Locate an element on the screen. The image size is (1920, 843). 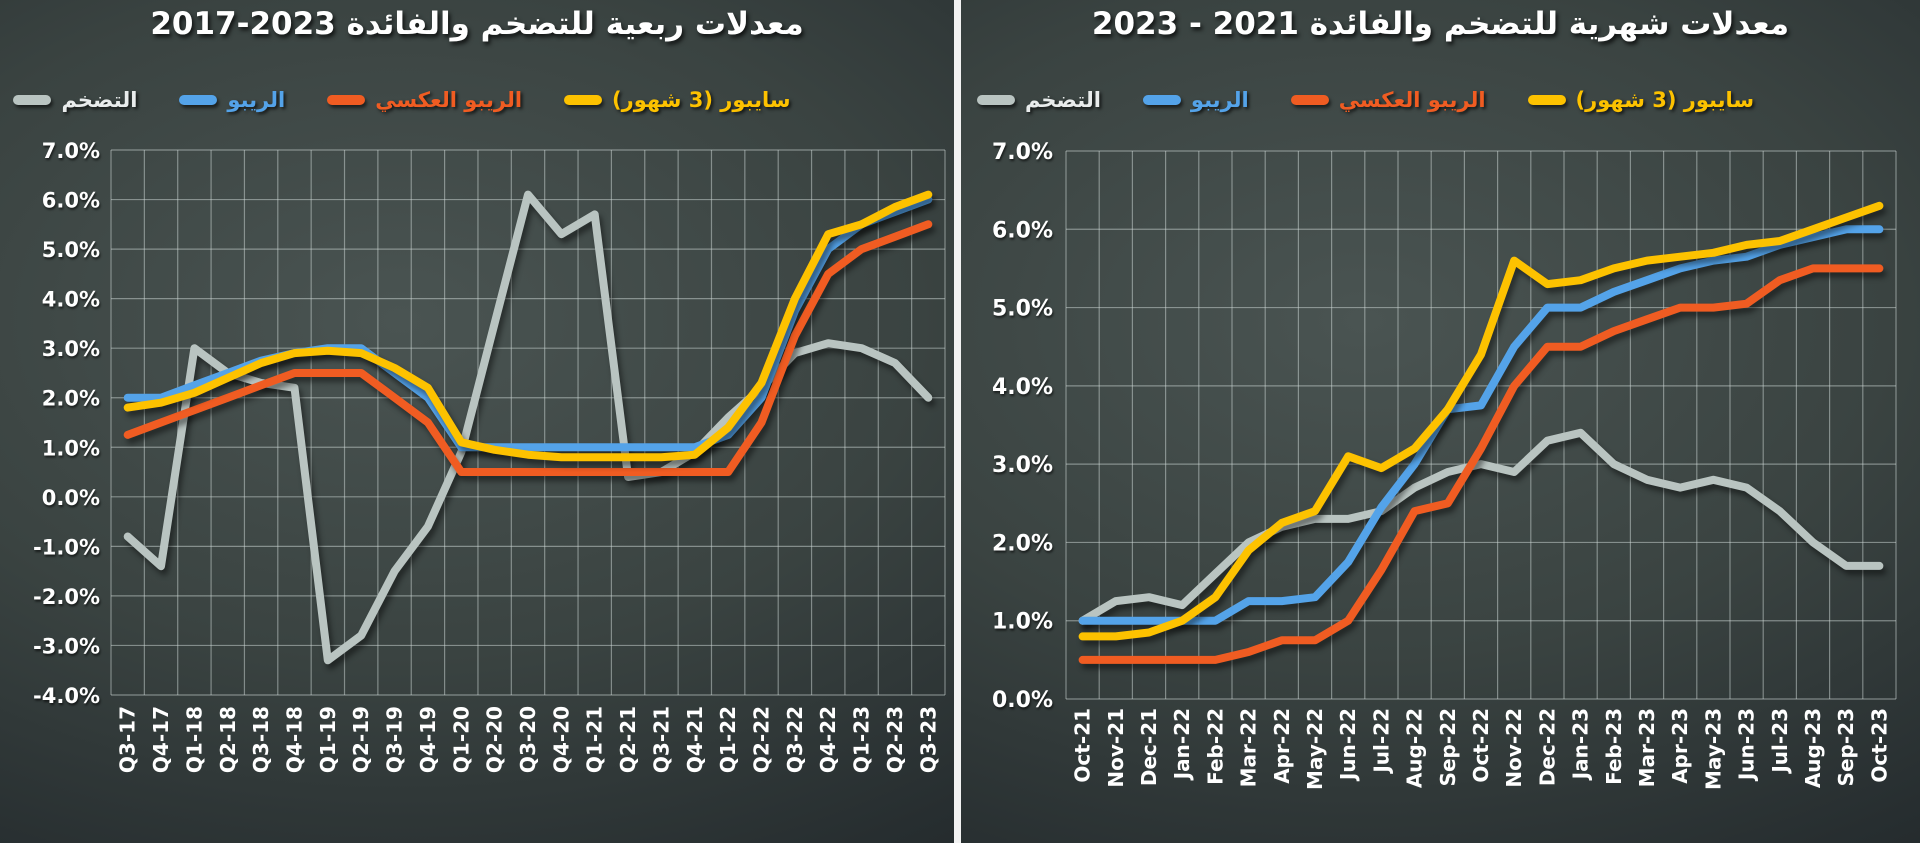
x-tick-label: Oct-23 is located at coordinates (1879, 745).